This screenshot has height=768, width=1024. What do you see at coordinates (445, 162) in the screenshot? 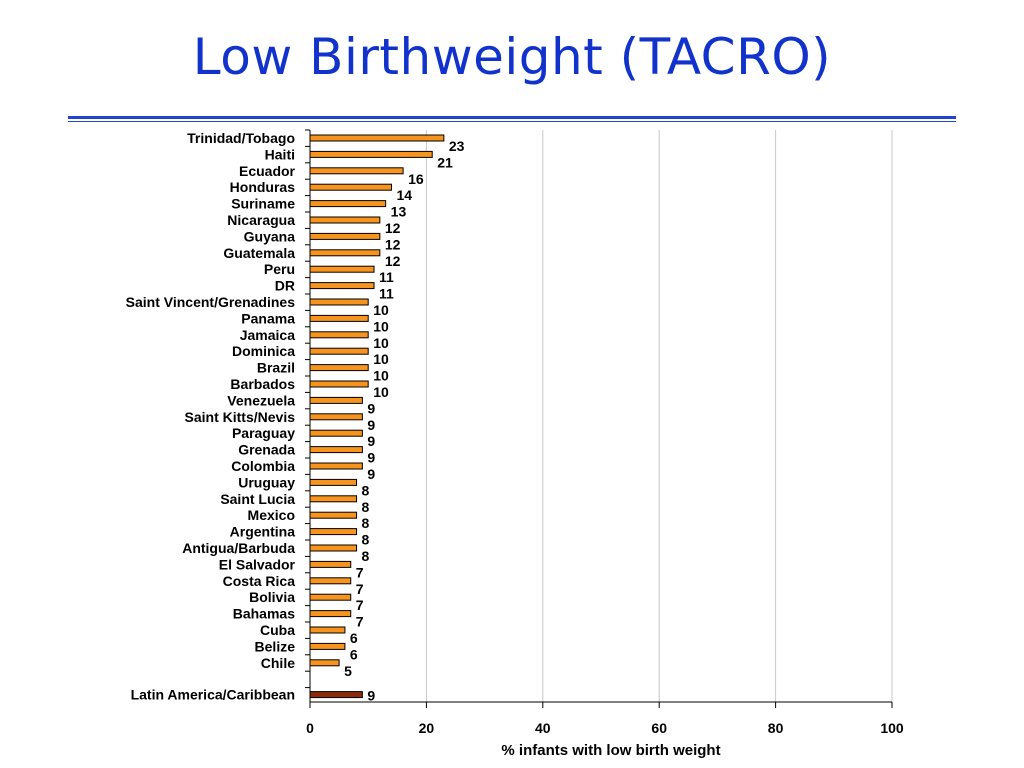
I see `value-label: 21` at bounding box center [445, 162].